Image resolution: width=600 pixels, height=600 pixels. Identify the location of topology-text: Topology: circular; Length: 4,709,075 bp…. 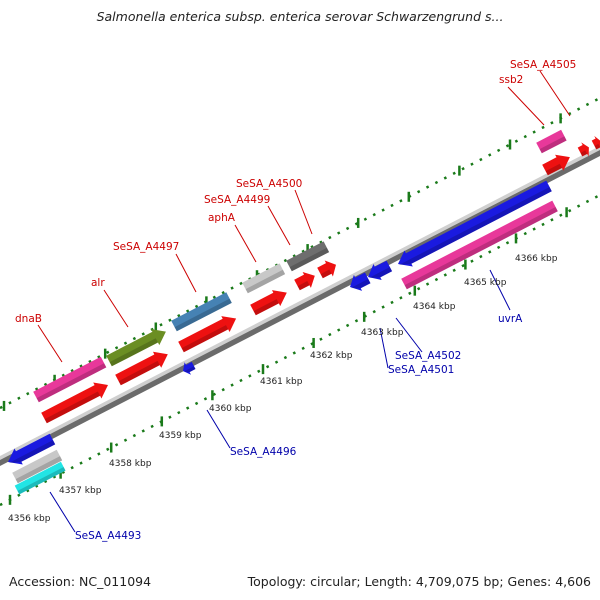
(419, 581).